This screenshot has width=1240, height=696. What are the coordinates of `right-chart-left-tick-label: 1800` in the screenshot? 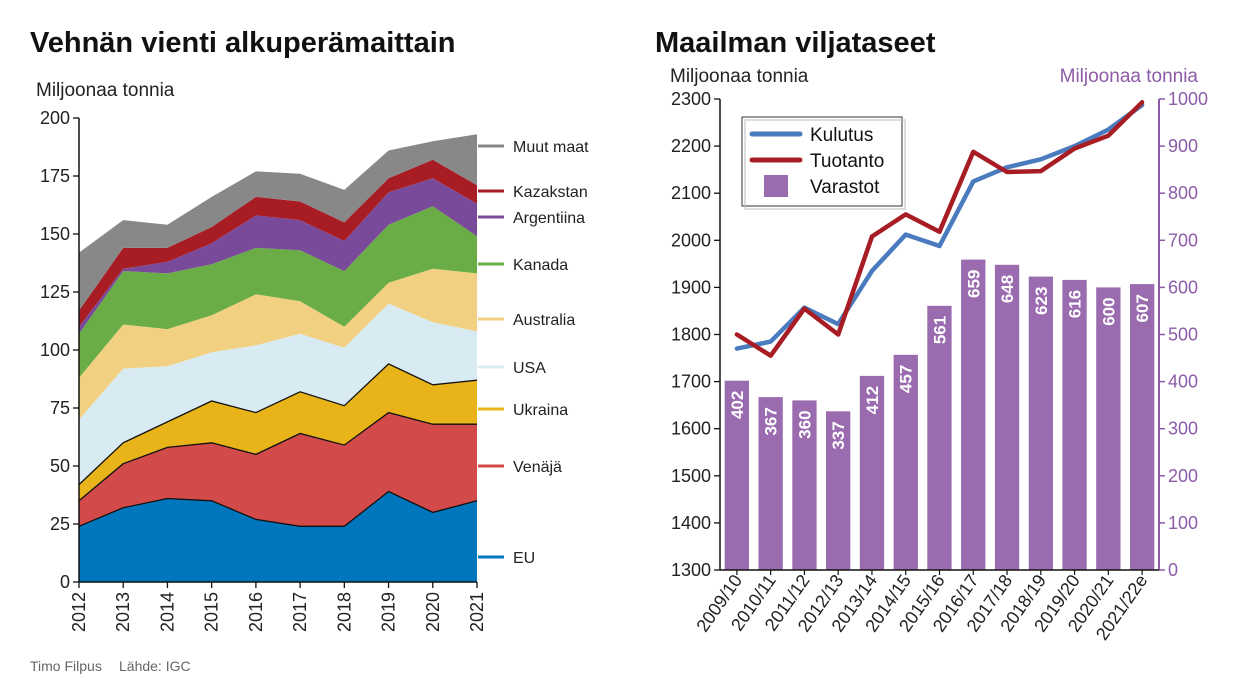 It's located at (691, 335).